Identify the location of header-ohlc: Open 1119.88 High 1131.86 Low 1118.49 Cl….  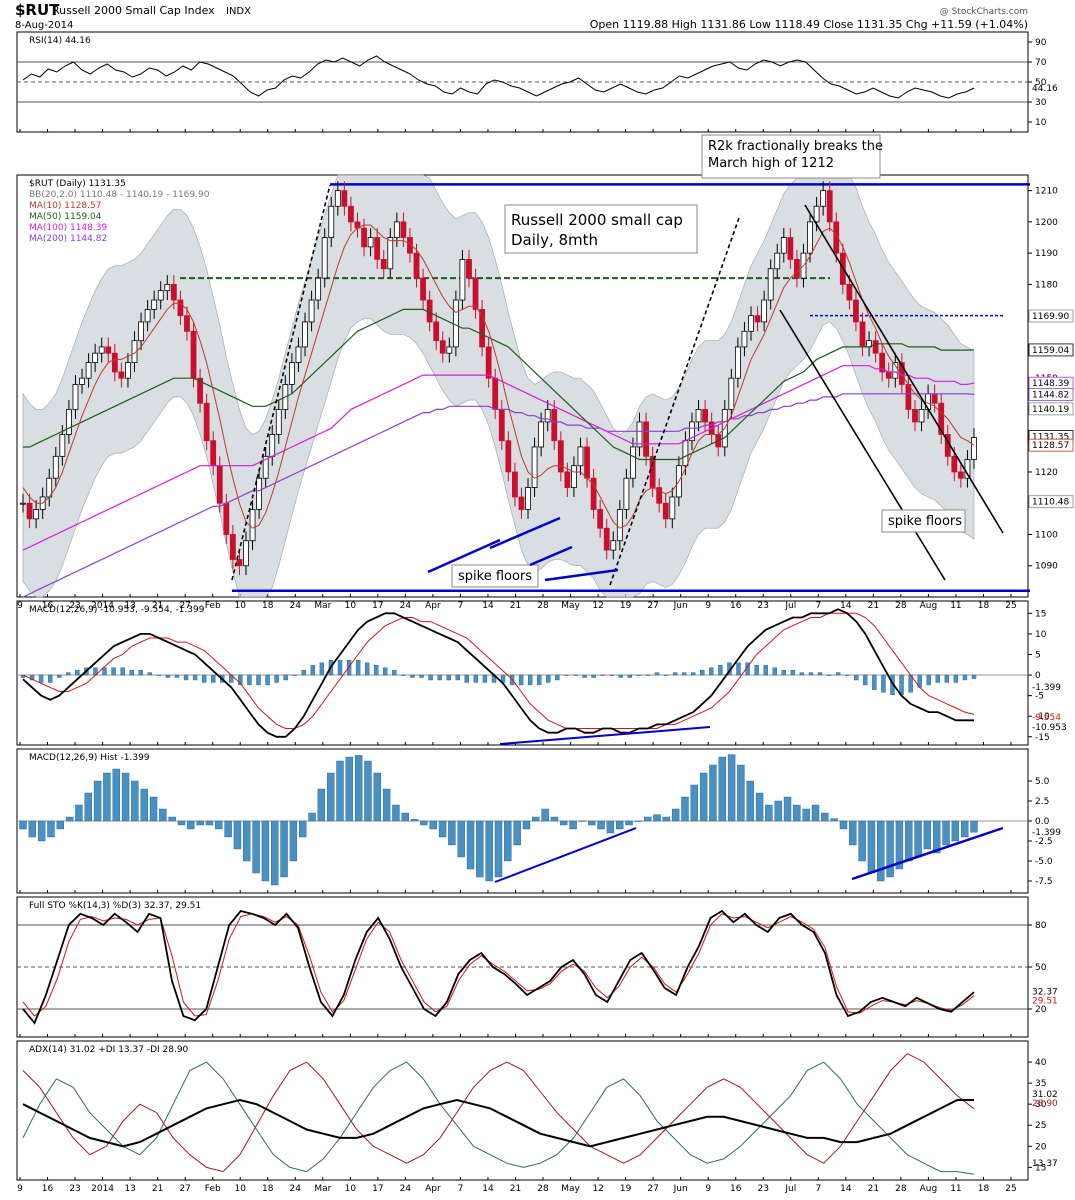
(809, 24).